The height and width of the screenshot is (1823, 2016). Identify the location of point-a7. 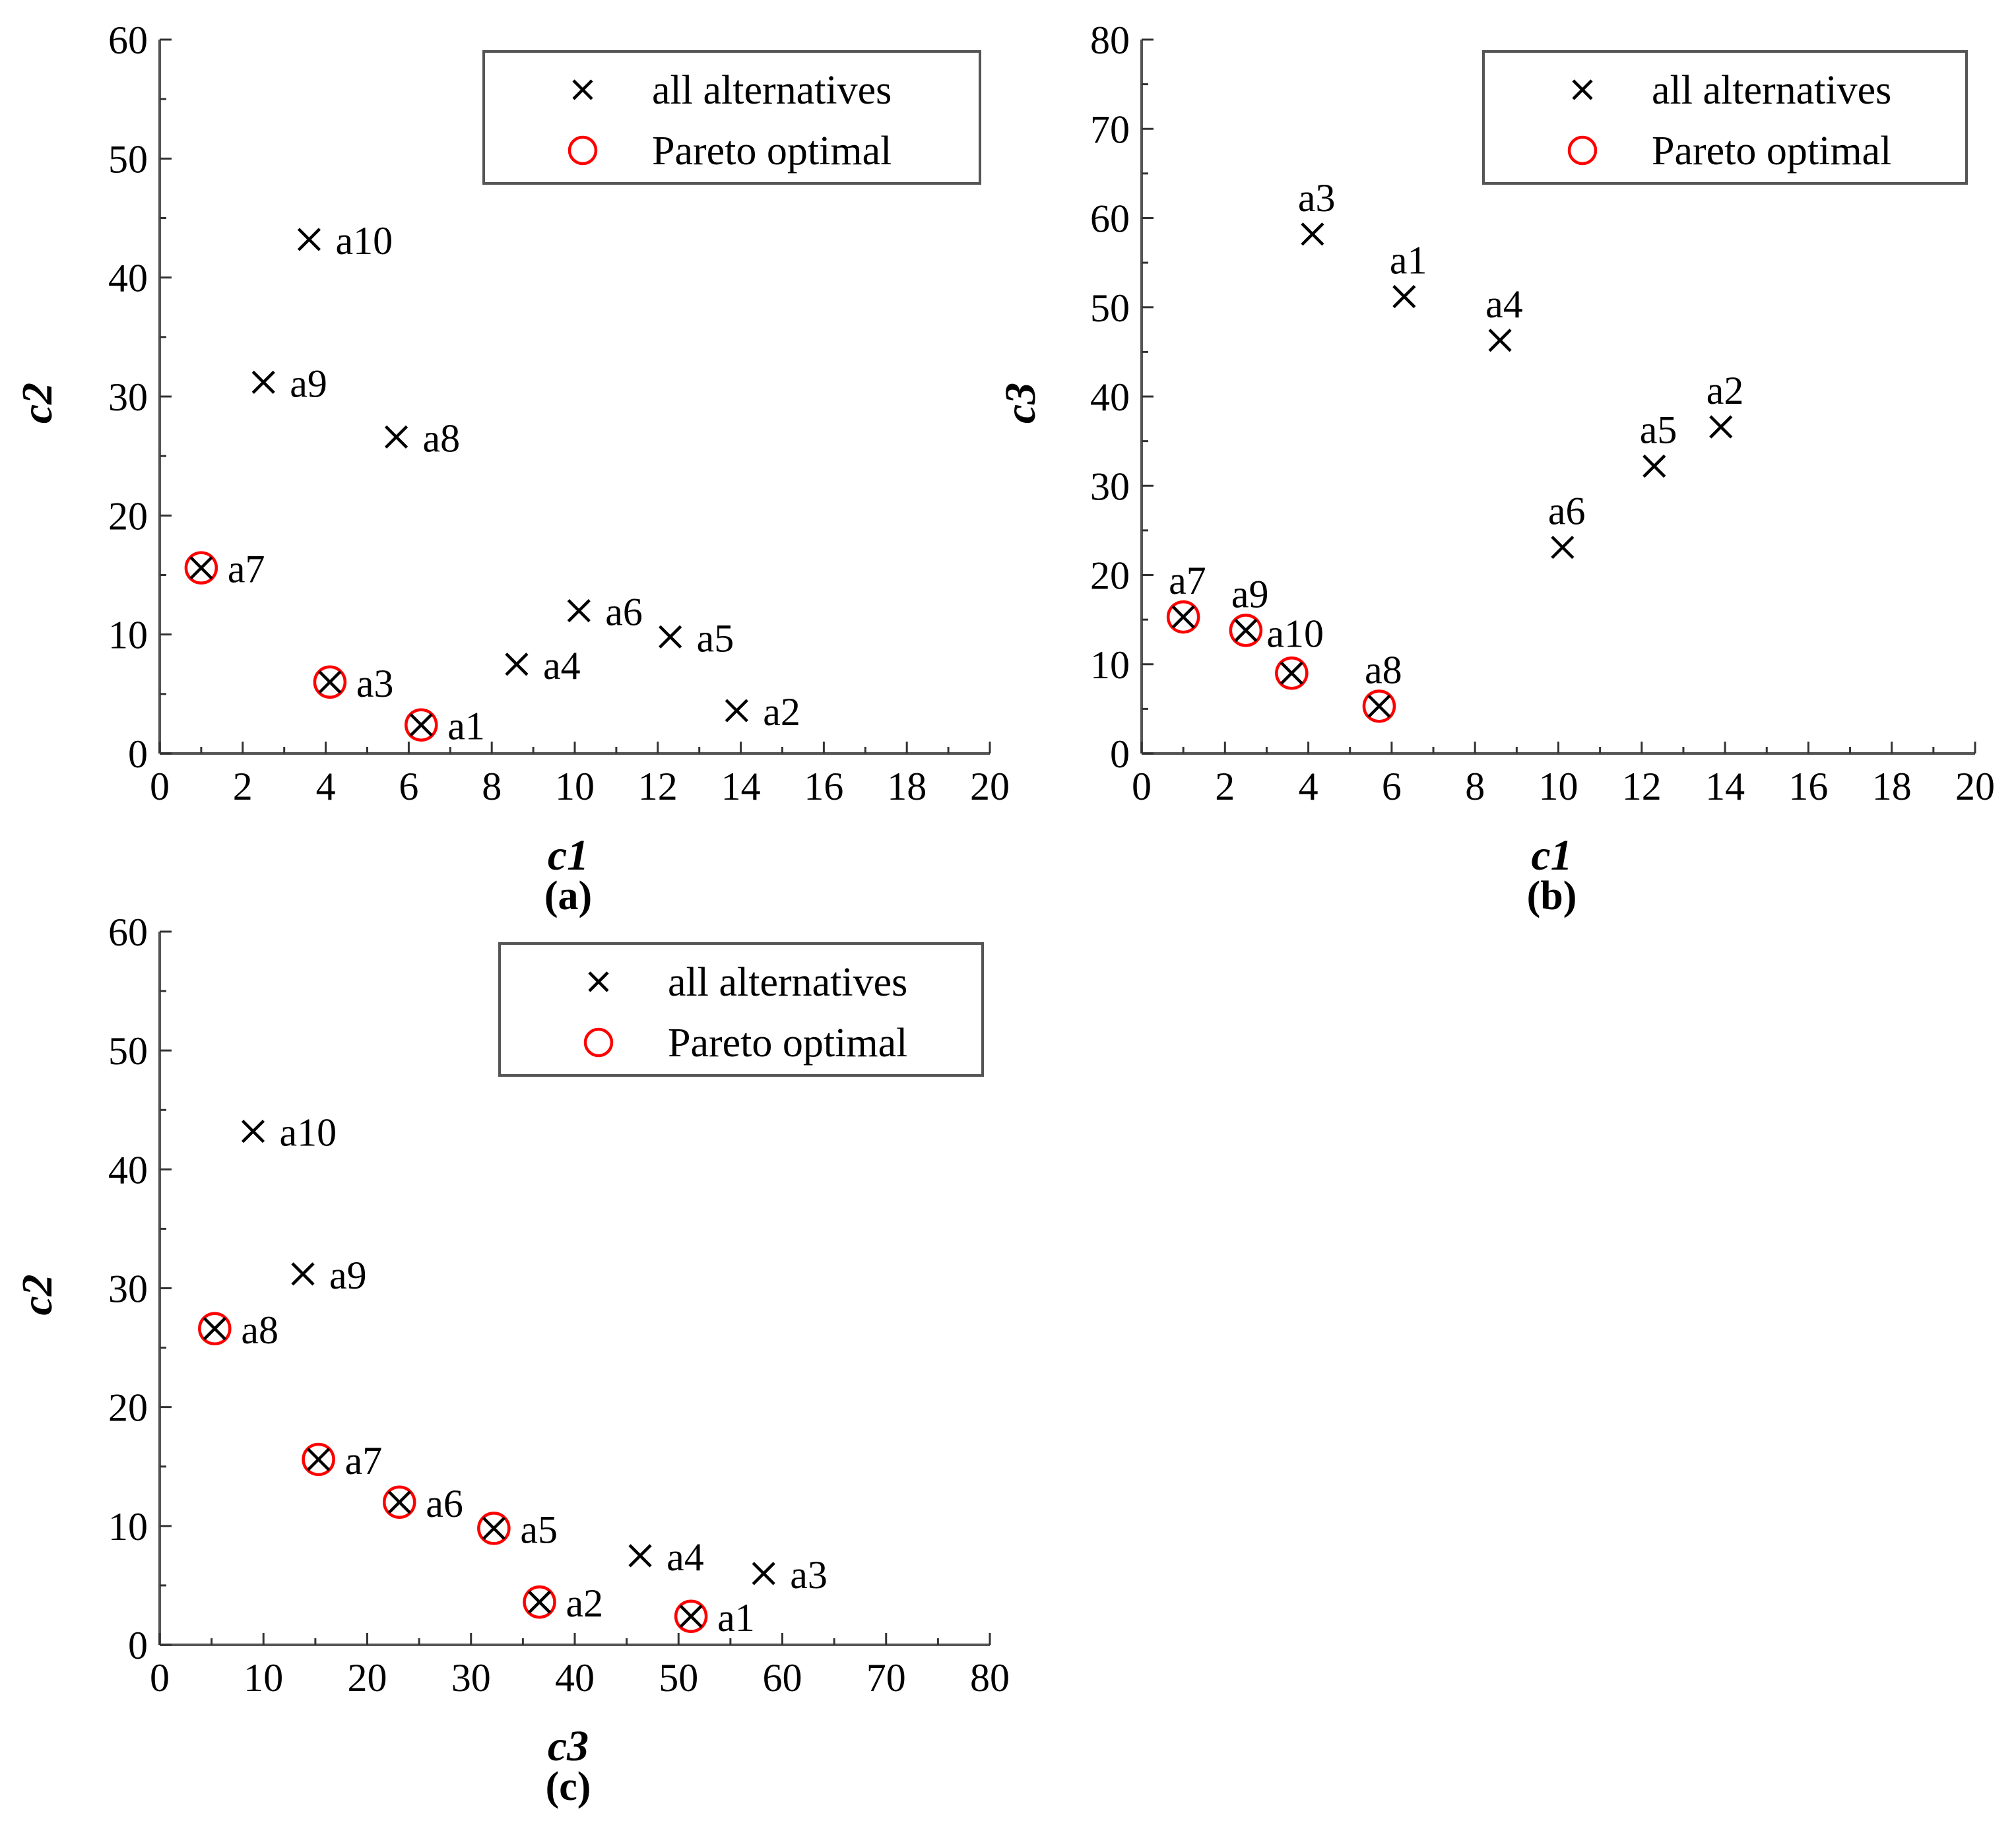
(319, 1459).